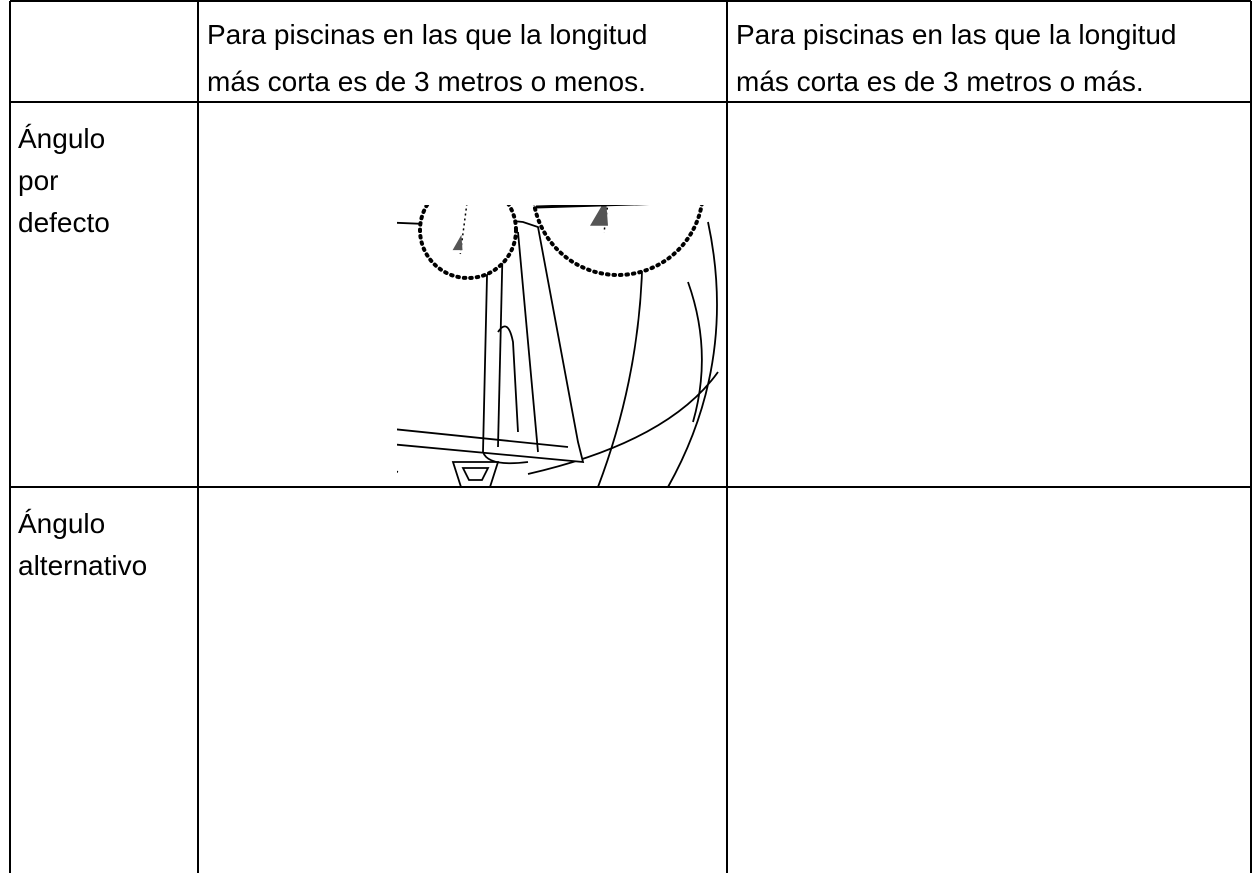 This screenshot has height=873, width=1252. What do you see at coordinates (427, 34) in the screenshot?
I see `column-header: Para piscinas en las que la longitud` at bounding box center [427, 34].